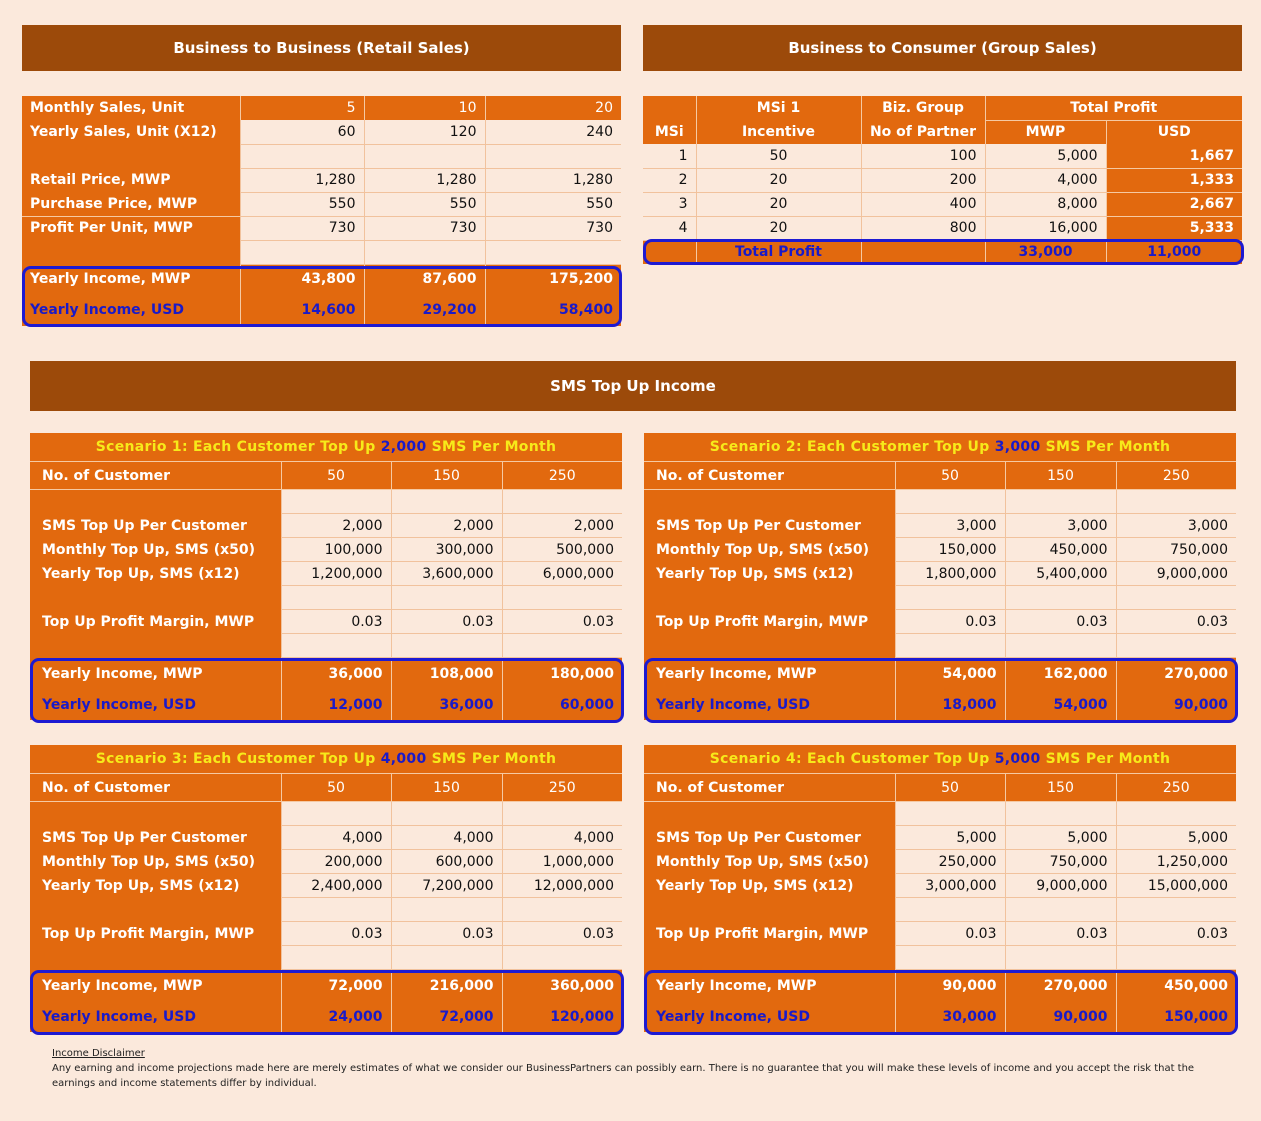  Describe the element at coordinates (949, 861) in the screenshot. I see `table-cell: 250,000` at that location.